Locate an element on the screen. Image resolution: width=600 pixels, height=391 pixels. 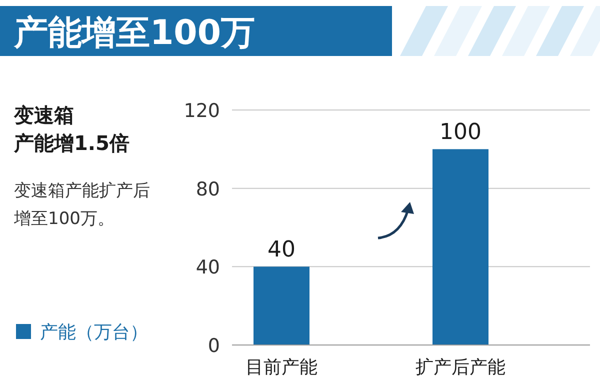
text: 变速箱产能扩产后增至100万。 is located at coordinates (81, 205).